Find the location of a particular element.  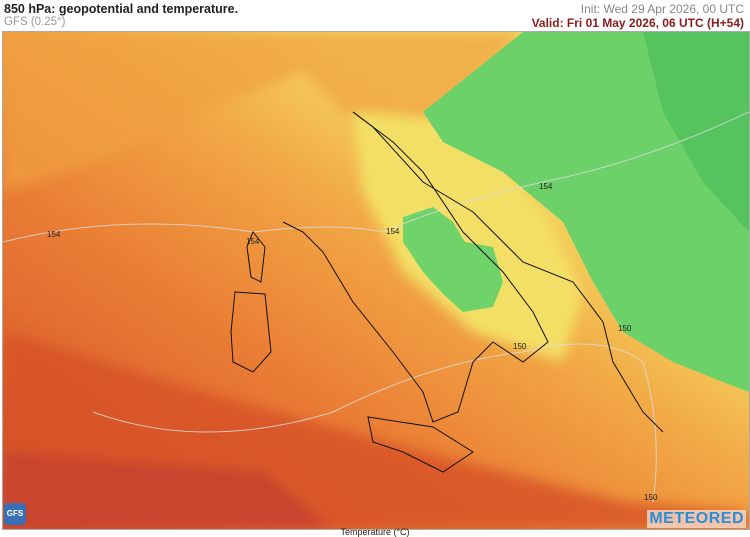

meteored-logo: METEORED is located at coordinates (696, 519).